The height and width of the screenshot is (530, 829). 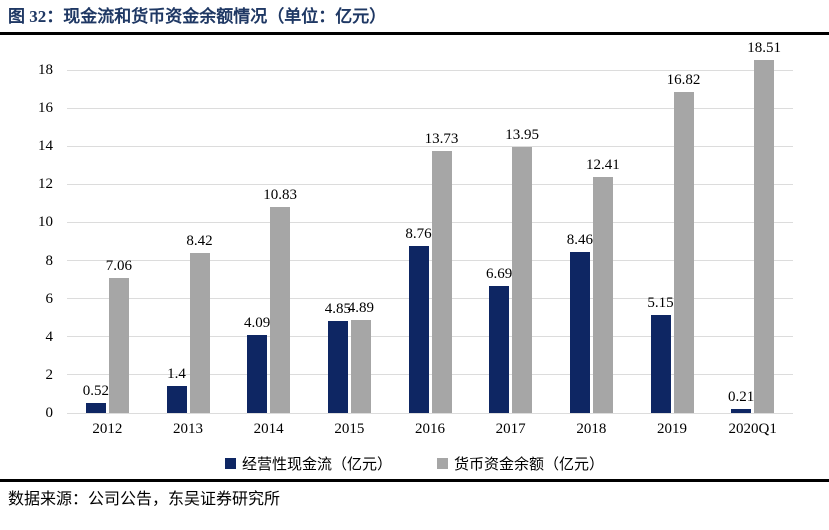 What do you see at coordinates (522, 135) in the screenshot?
I see `bar-value-label: 13.95` at bounding box center [522, 135].